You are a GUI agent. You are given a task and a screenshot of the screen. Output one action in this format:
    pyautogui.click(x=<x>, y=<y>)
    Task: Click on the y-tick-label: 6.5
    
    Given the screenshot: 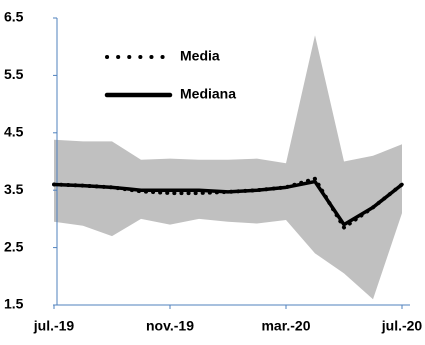 What is the action you would take?
    pyautogui.click(x=14, y=17)
    